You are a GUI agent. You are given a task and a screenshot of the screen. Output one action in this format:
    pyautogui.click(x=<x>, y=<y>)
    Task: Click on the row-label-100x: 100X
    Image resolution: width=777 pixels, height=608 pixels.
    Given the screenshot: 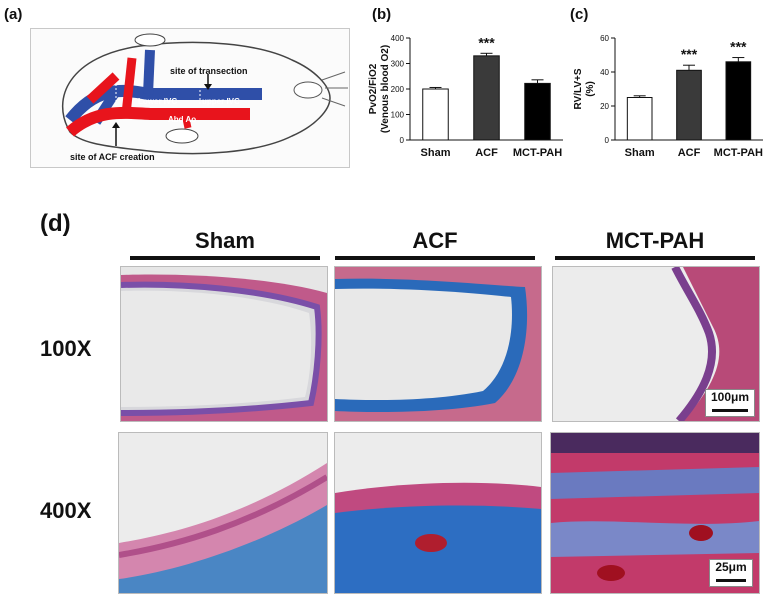 What is the action you would take?
    pyautogui.click(x=66, y=348)
    